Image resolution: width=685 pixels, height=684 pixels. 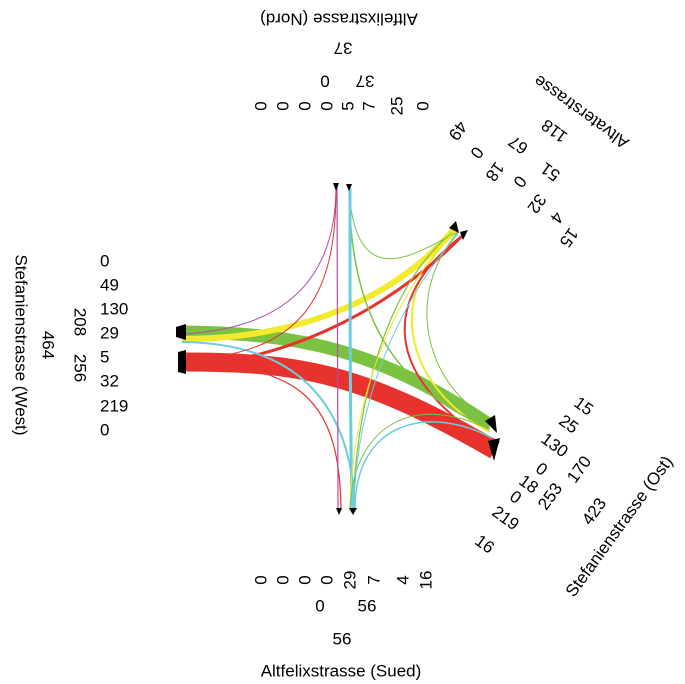 I want to click on flow-ost-to-sued, so click(x=420, y=462).